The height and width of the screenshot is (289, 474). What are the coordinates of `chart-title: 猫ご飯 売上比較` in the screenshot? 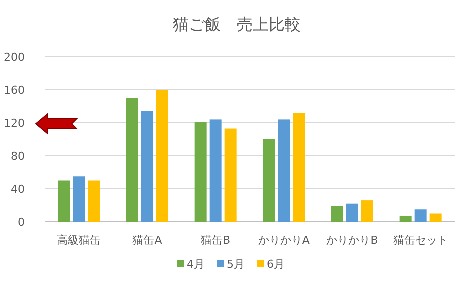 It's located at (237, 24).